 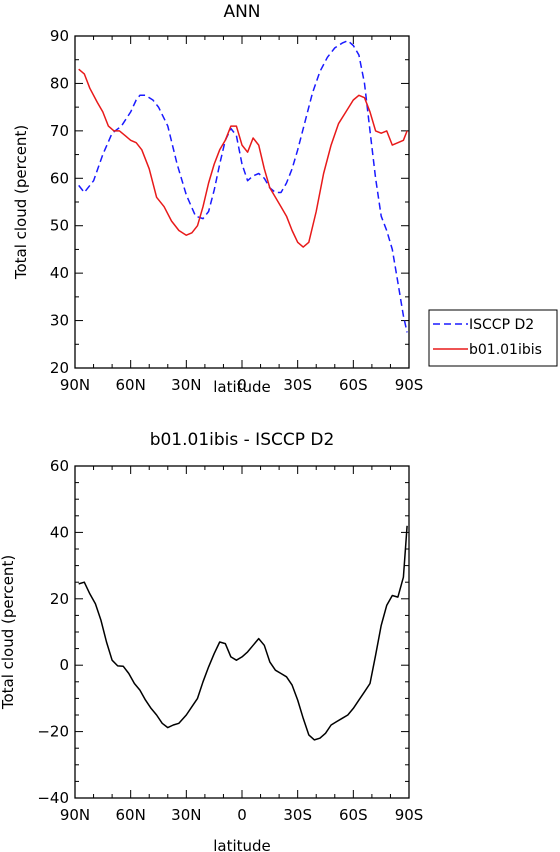 What do you see at coordinates (21, 202) in the screenshot?
I see `top-chart-y-label: Total cloud (percent)` at bounding box center [21, 202].